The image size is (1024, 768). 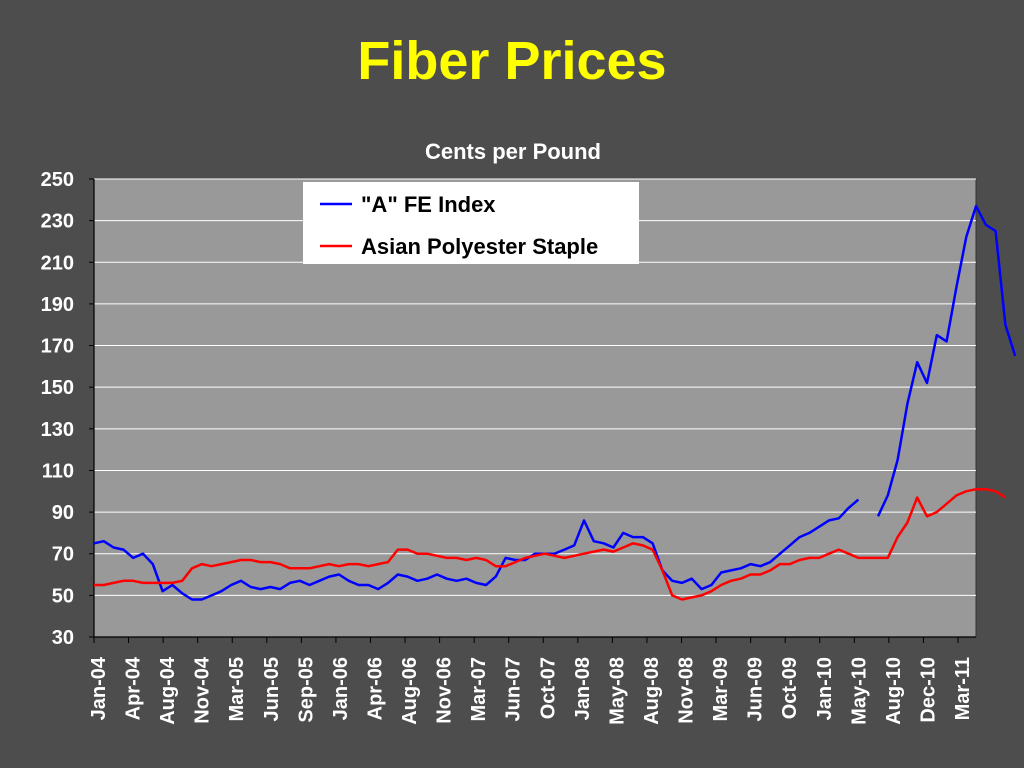 What do you see at coordinates (756, 689) in the screenshot?
I see `x-tick-label: Jun-09` at bounding box center [756, 689].